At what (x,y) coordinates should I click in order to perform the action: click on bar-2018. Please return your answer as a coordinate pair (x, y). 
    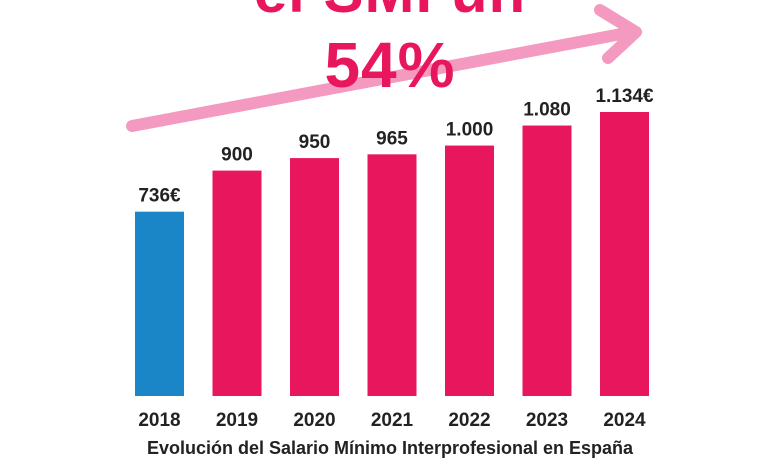
    Looking at the image, I should click on (159, 303).